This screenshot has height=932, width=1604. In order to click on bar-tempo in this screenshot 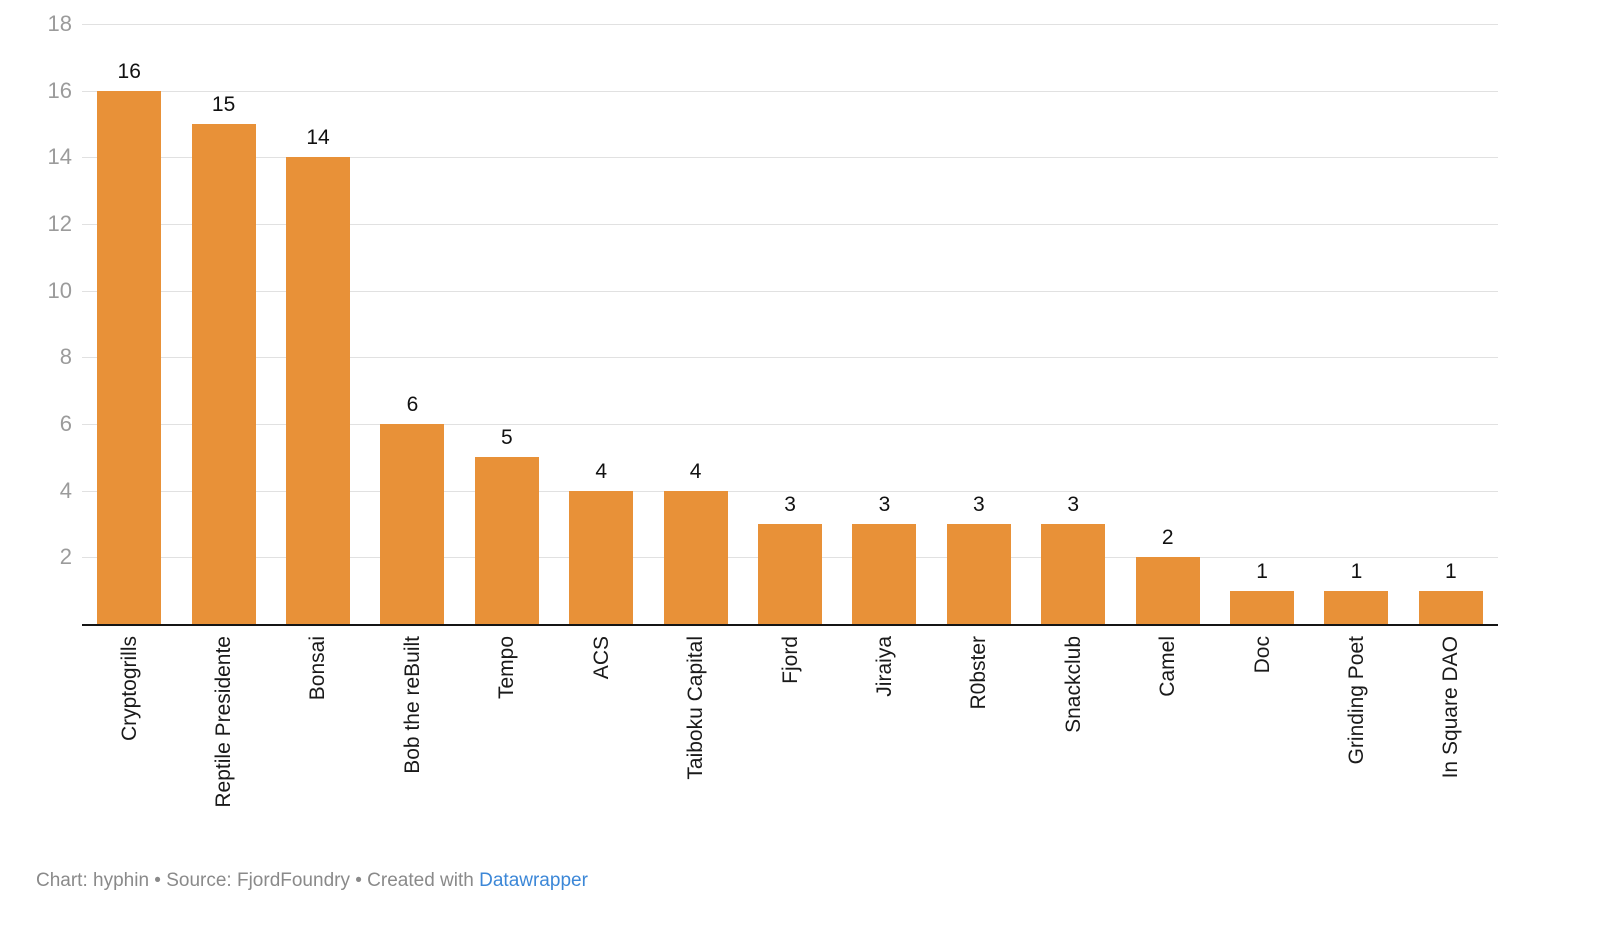, I will do `click(506, 540)`.